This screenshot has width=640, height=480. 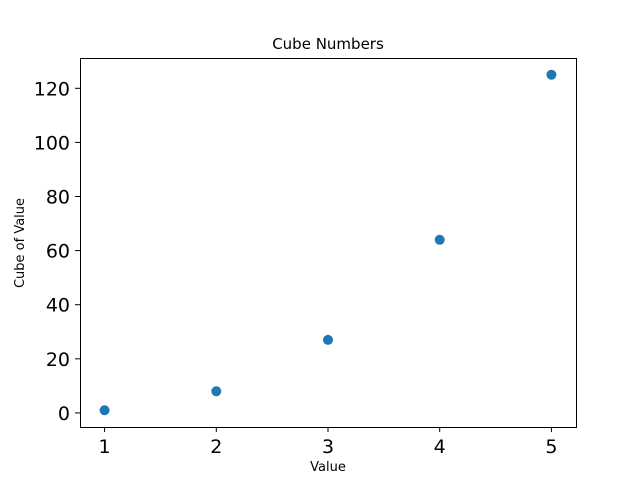 What do you see at coordinates (58, 360) in the screenshot?
I see `y-tick-label: 20` at bounding box center [58, 360].